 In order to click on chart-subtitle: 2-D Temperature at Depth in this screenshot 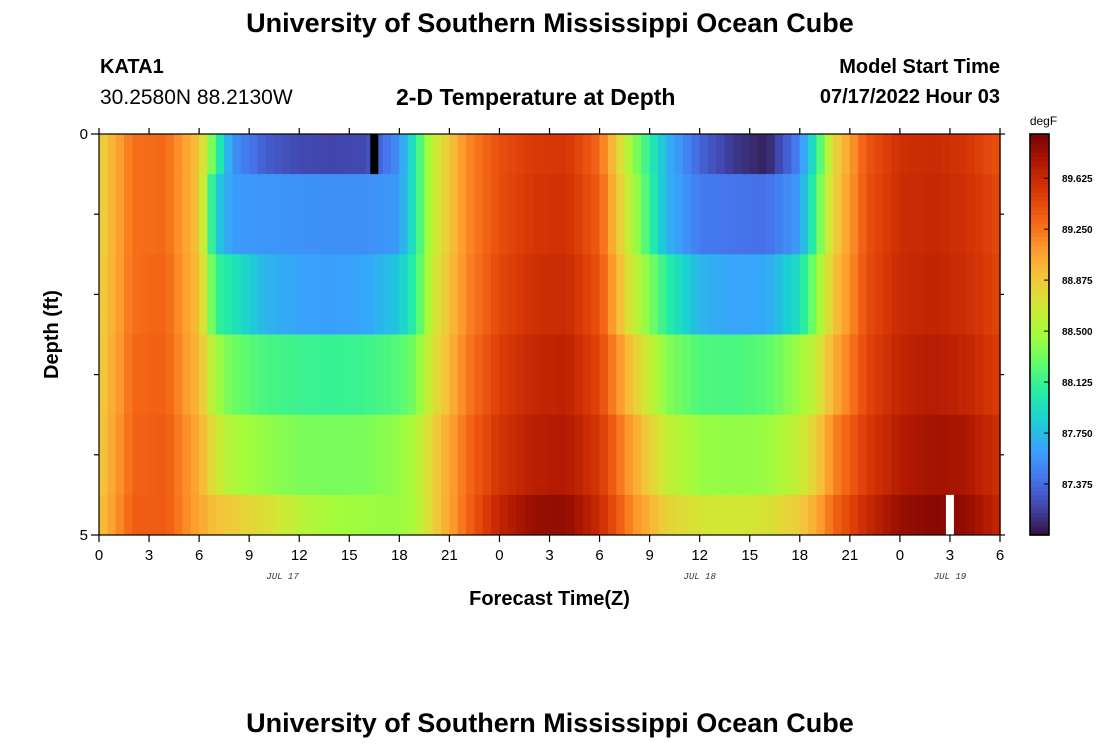, I will do `click(536, 97)`.